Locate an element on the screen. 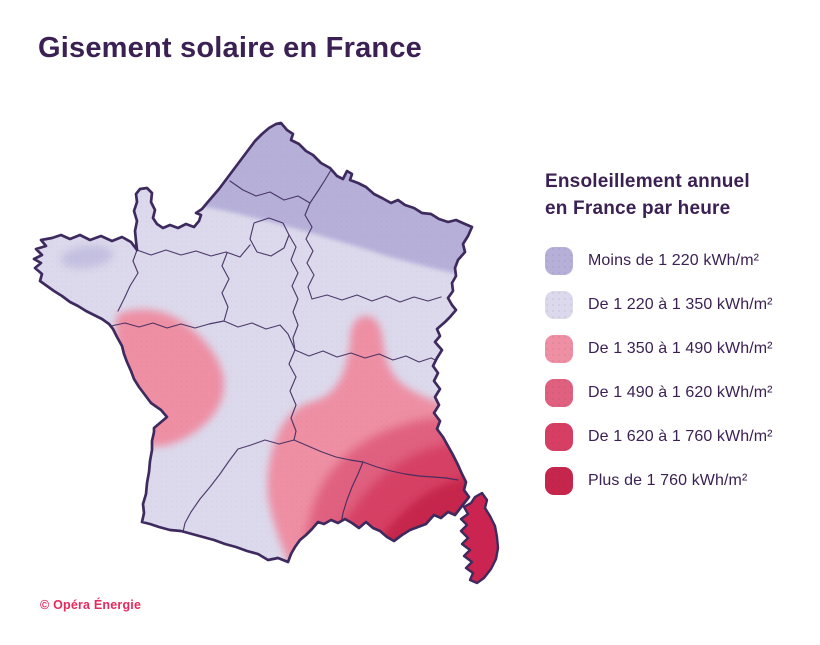 This screenshot has width=820, height=645. legend-label: De 1 490 à 1 620 kWh/m² is located at coordinates (680, 392).